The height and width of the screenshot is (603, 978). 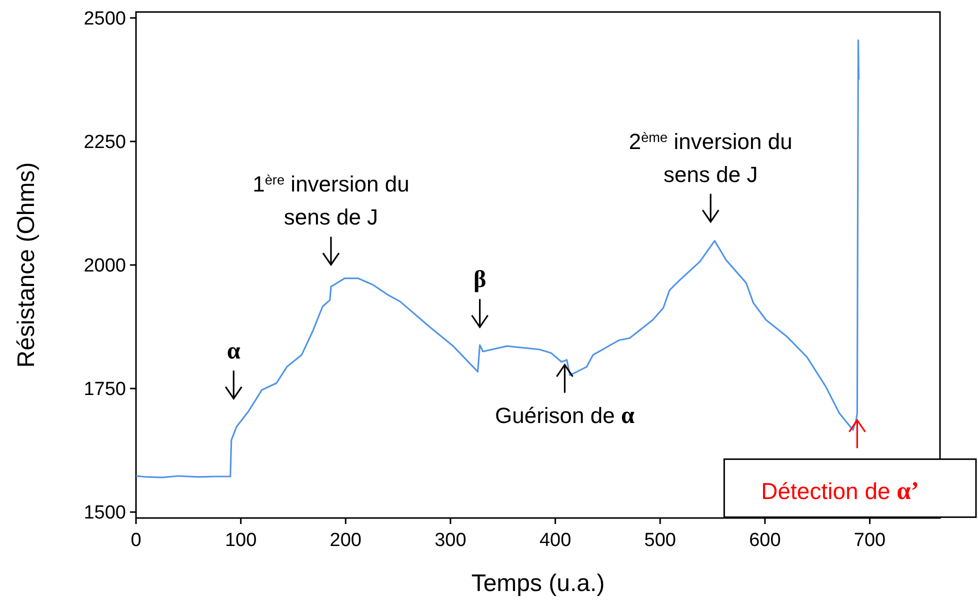 What do you see at coordinates (105, 143) in the screenshot?
I see `y-tick-label: 2250` at bounding box center [105, 143].